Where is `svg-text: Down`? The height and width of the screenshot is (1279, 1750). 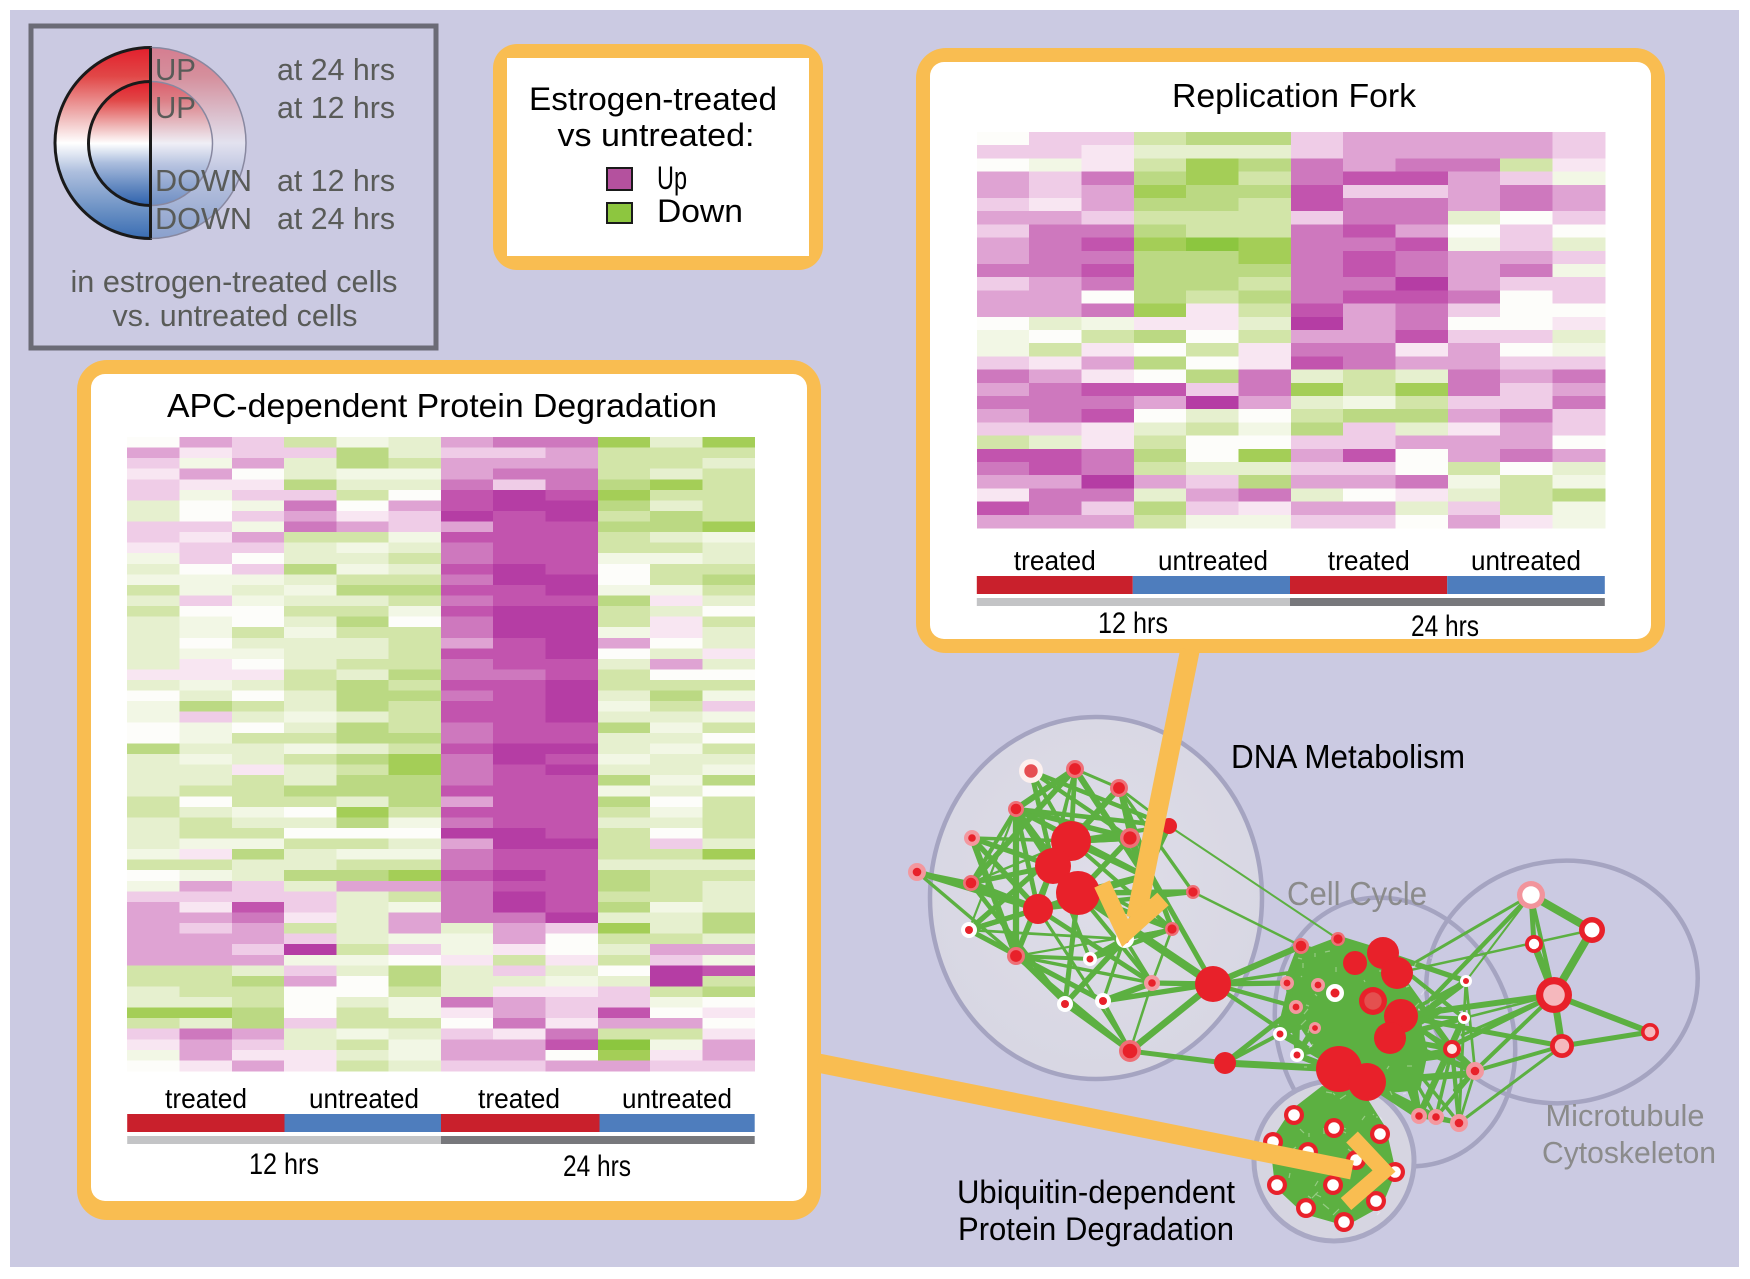
svg-text: Down is located at coordinates (700, 211).